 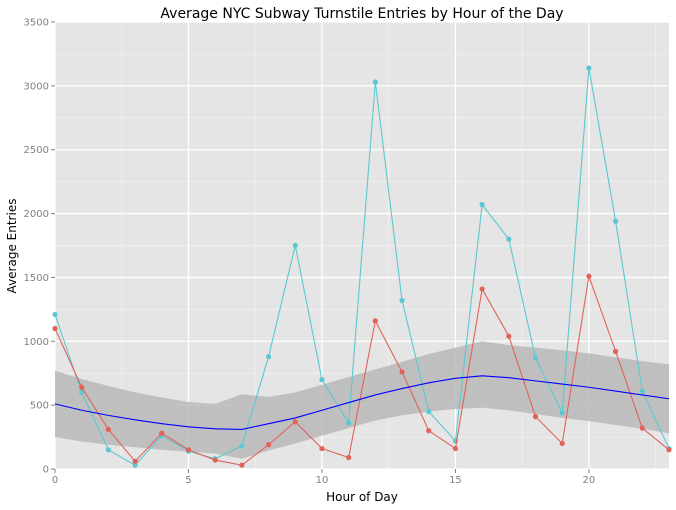 What do you see at coordinates (455, 480) in the screenshot?
I see `x-tick-label: 15` at bounding box center [455, 480].